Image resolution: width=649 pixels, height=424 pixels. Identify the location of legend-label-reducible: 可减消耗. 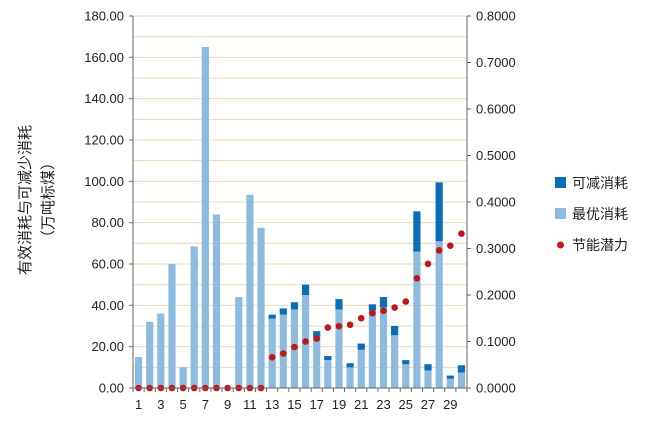
(600, 184).